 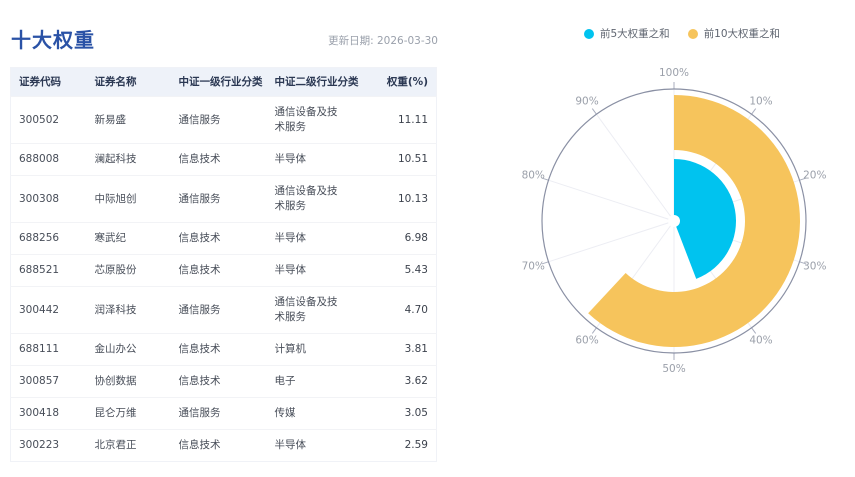 What do you see at coordinates (398, 159) in the screenshot?
I see `cell-weight: 10.51` at bounding box center [398, 159].